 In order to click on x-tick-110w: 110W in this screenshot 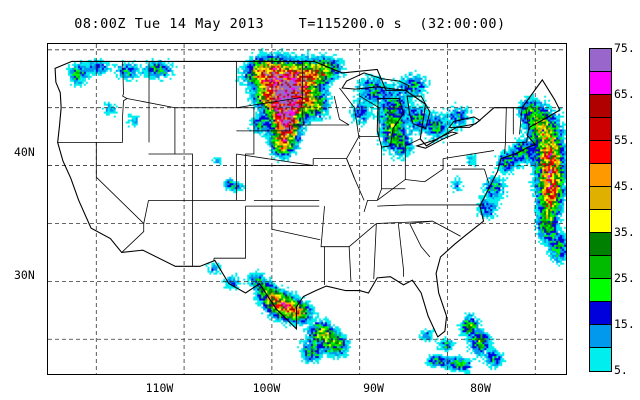, I will do `click(159, 388)`.